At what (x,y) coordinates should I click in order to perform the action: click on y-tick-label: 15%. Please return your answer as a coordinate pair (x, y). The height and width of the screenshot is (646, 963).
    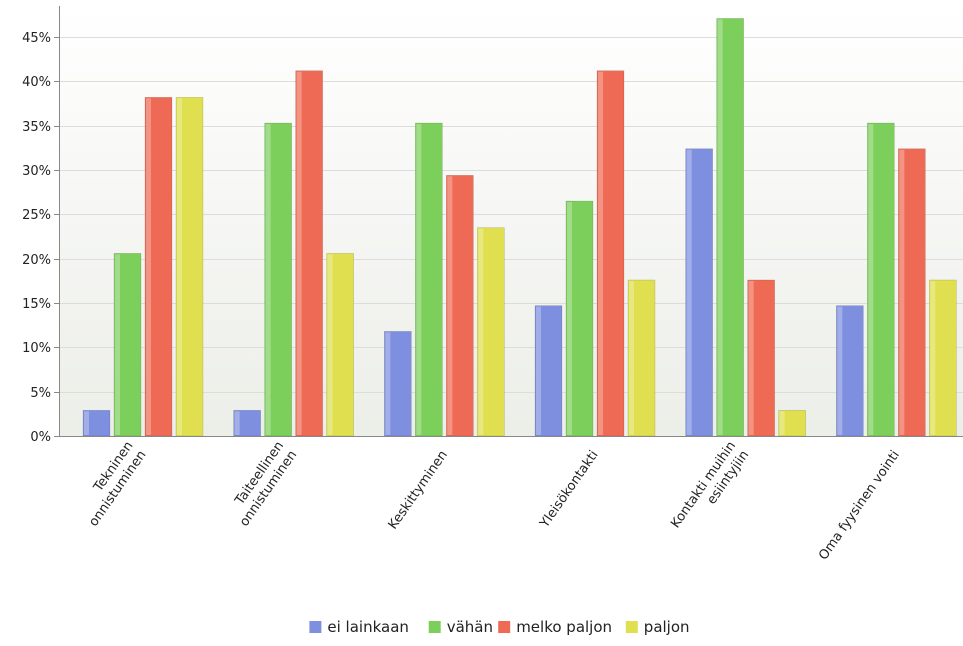
    Looking at the image, I should click on (36, 304).